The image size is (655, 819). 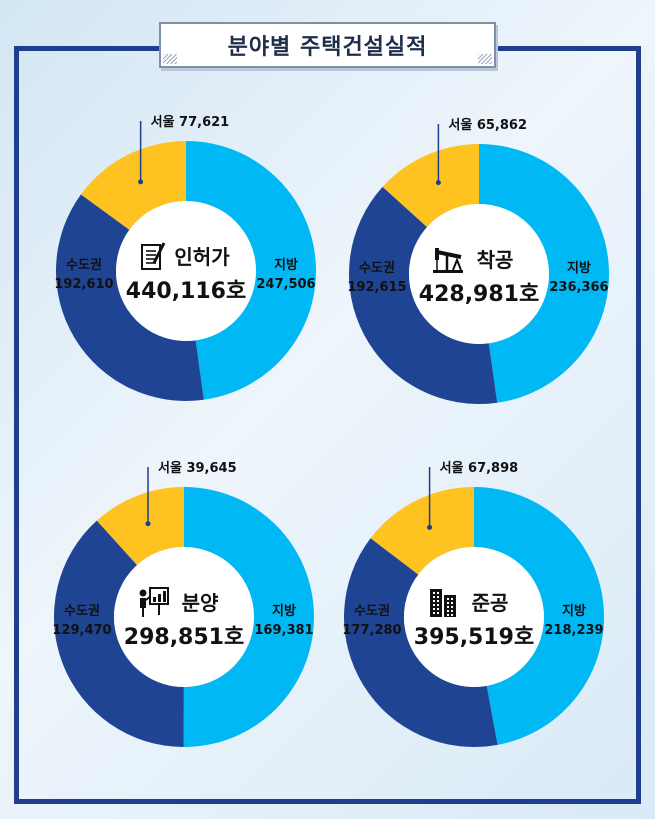 I want to click on chart-category-title: 착공, so click(x=495, y=260).